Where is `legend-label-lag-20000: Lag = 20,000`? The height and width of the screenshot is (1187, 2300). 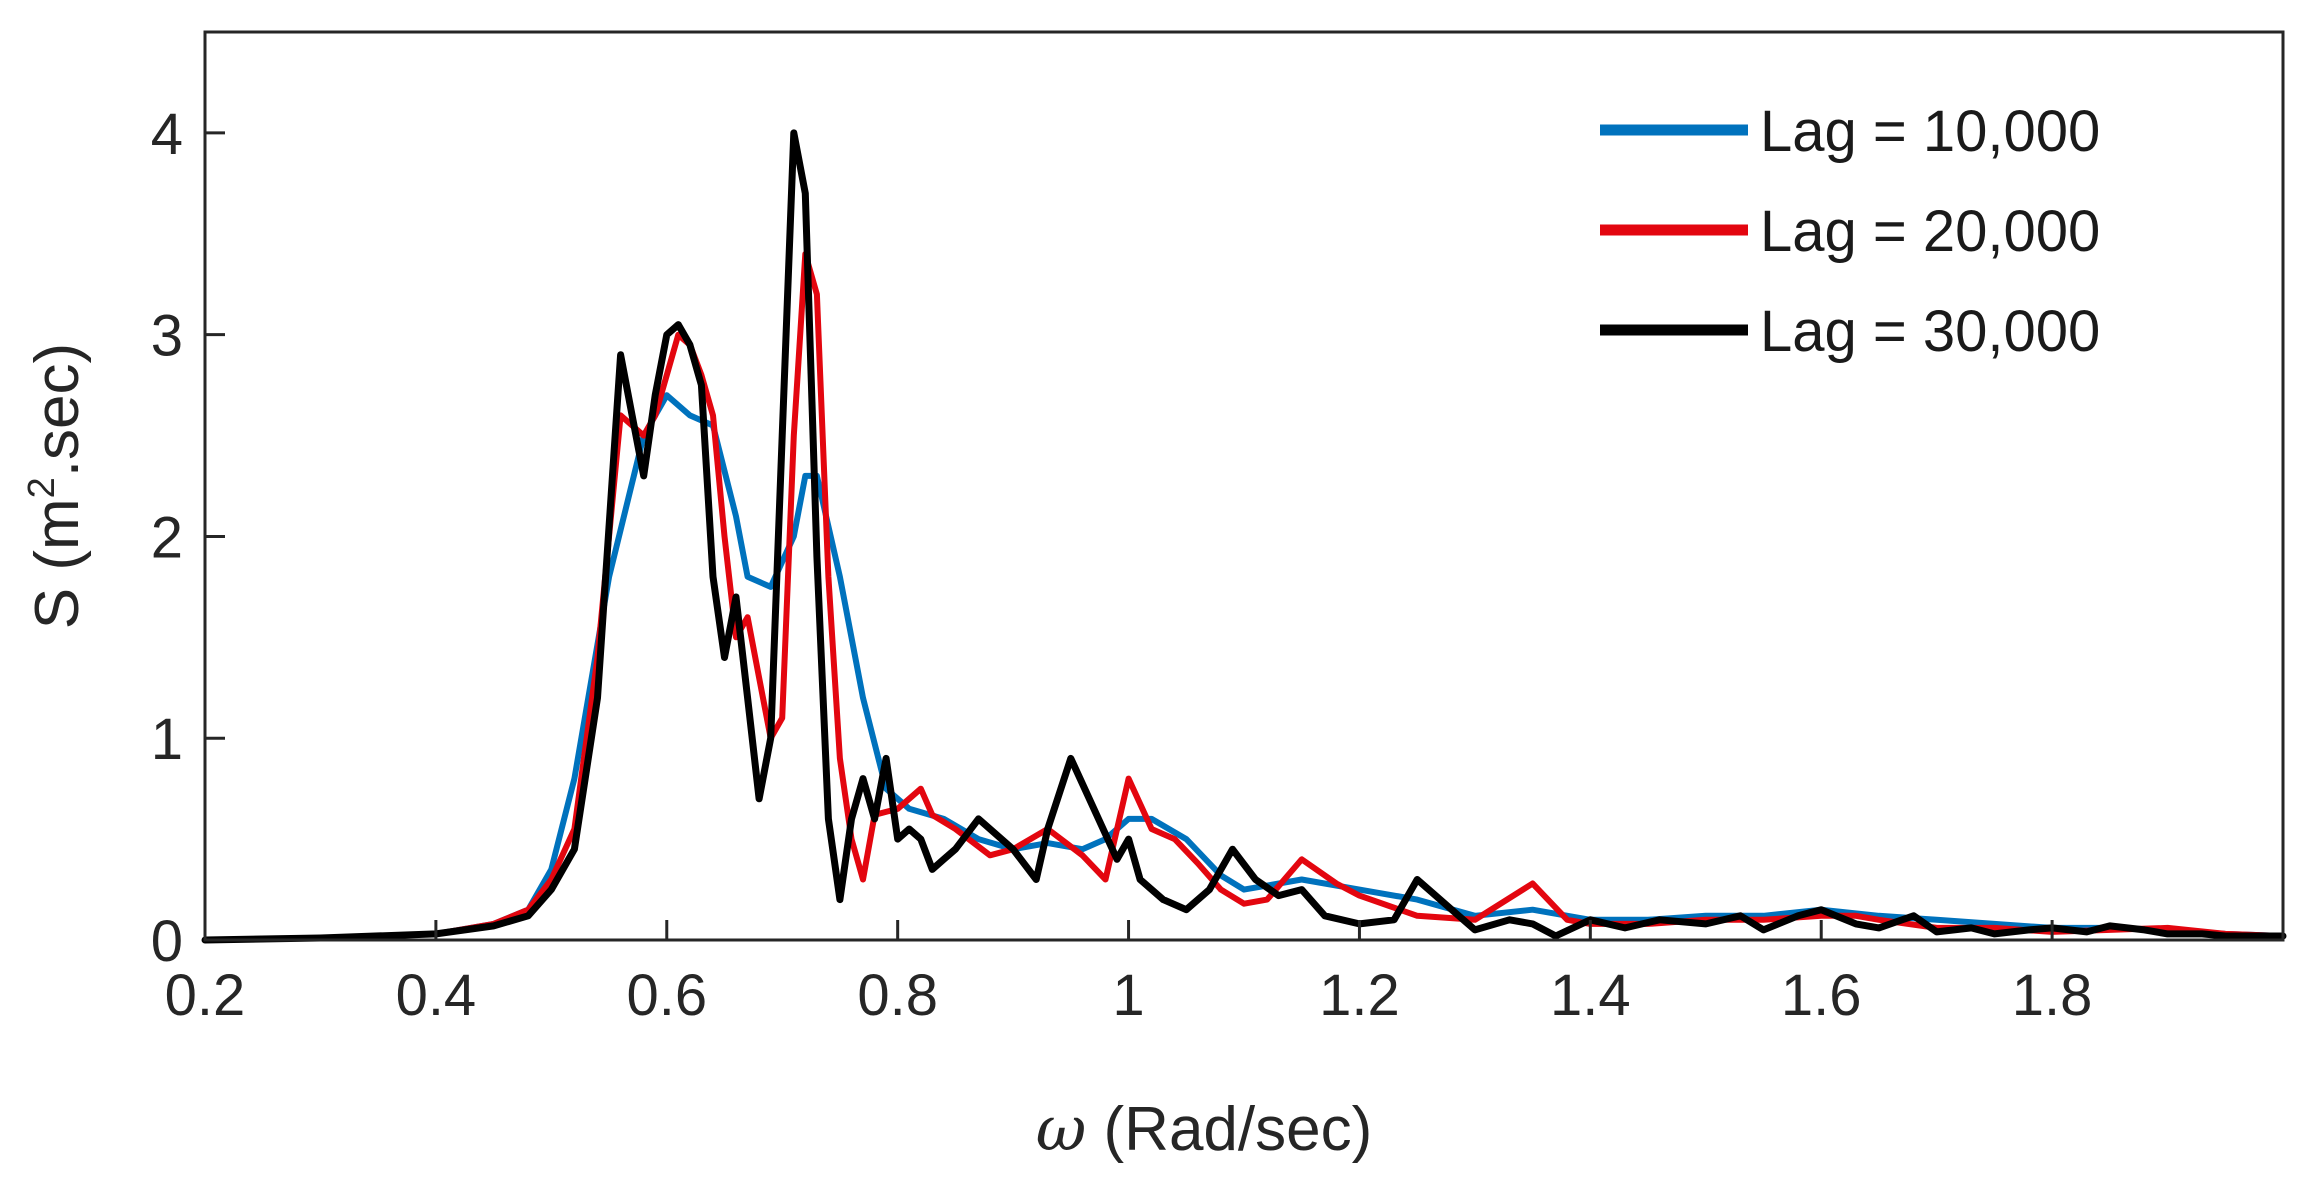
legend-label-lag-20000: Lag = 20,000 is located at coordinates (1930, 231).